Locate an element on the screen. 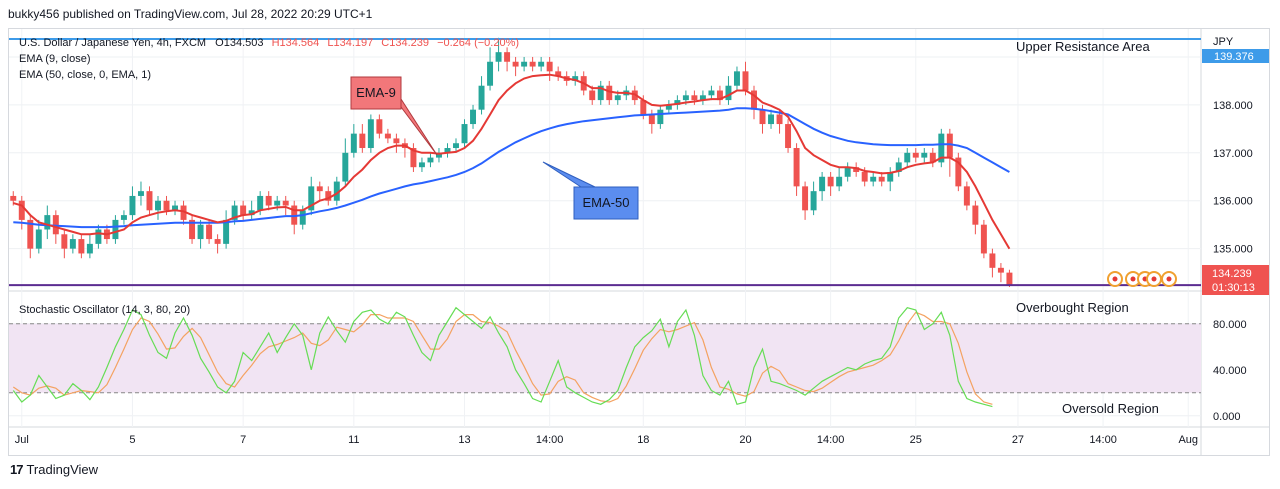 Image resolution: width=1280 pixels, height=489 pixels. ema50-callout-pointer is located at coordinates (569, 174).